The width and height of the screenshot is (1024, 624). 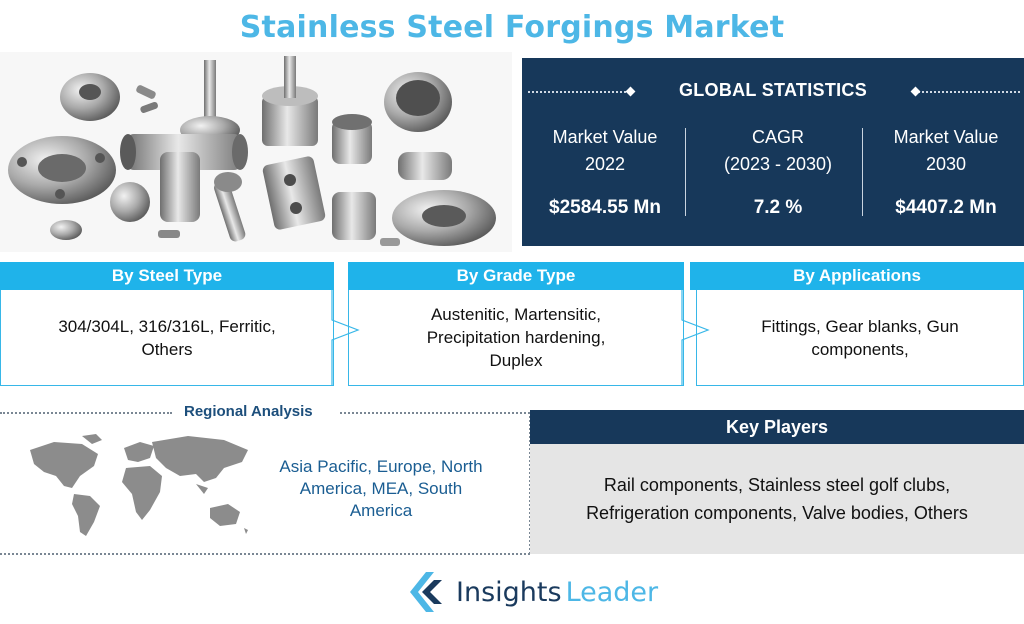 I want to click on segment-applications-header: By Applications, so click(x=857, y=276).